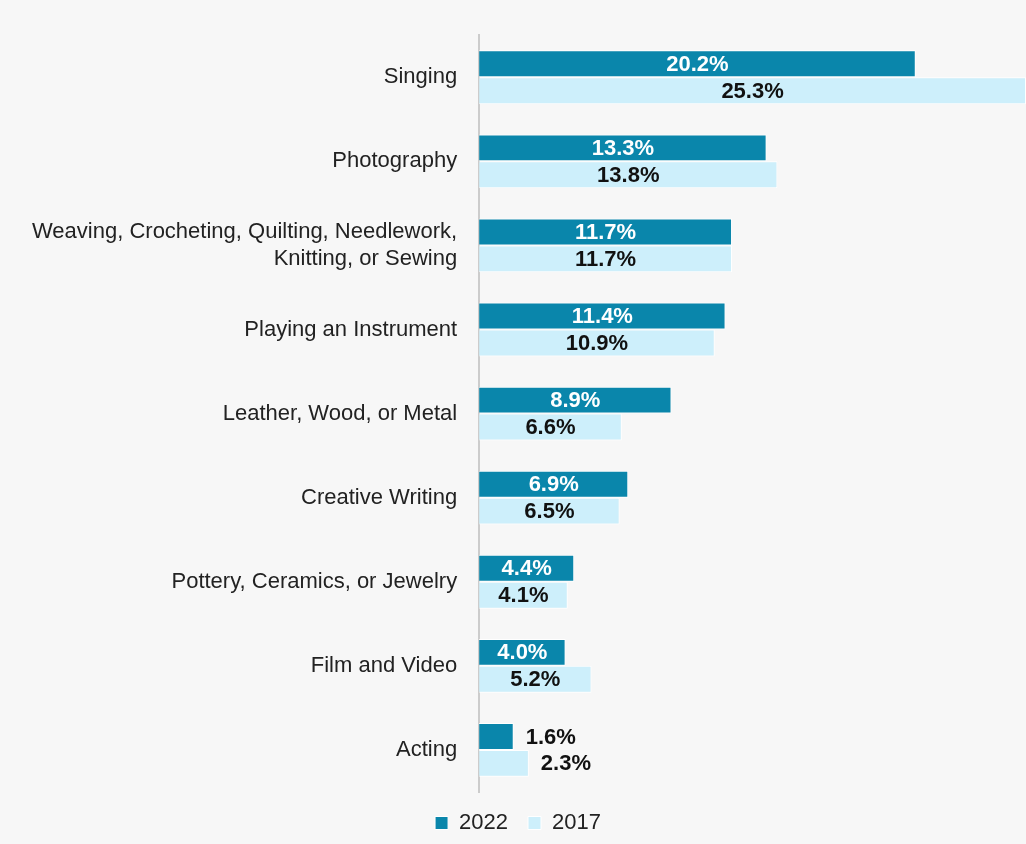 This screenshot has width=1026, height=844. What do you see at coordinates (426, 749) in the screenshot?
I see `y-tick-label: Acting` at bounding box center [426, 749].